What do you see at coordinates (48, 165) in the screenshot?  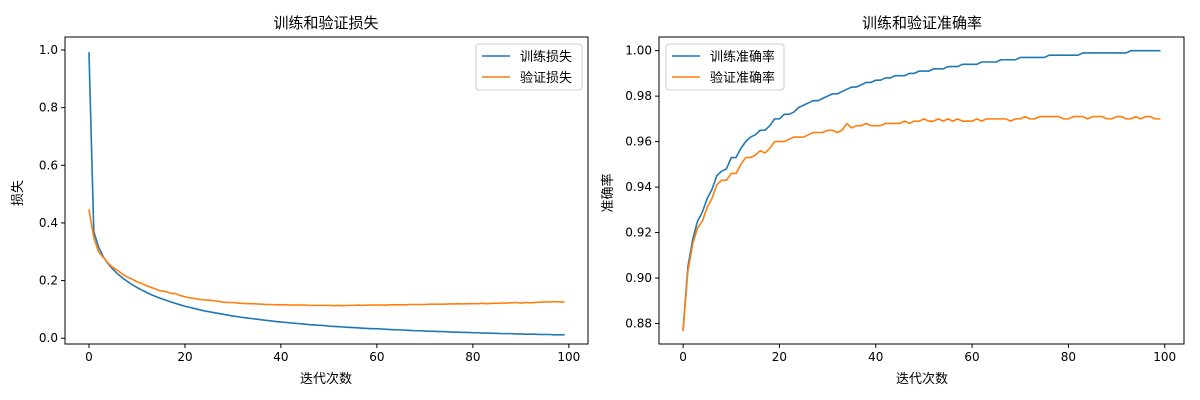 I see `loss-chart-y-tick-label: 0.6` at bounding box center [48, 165].